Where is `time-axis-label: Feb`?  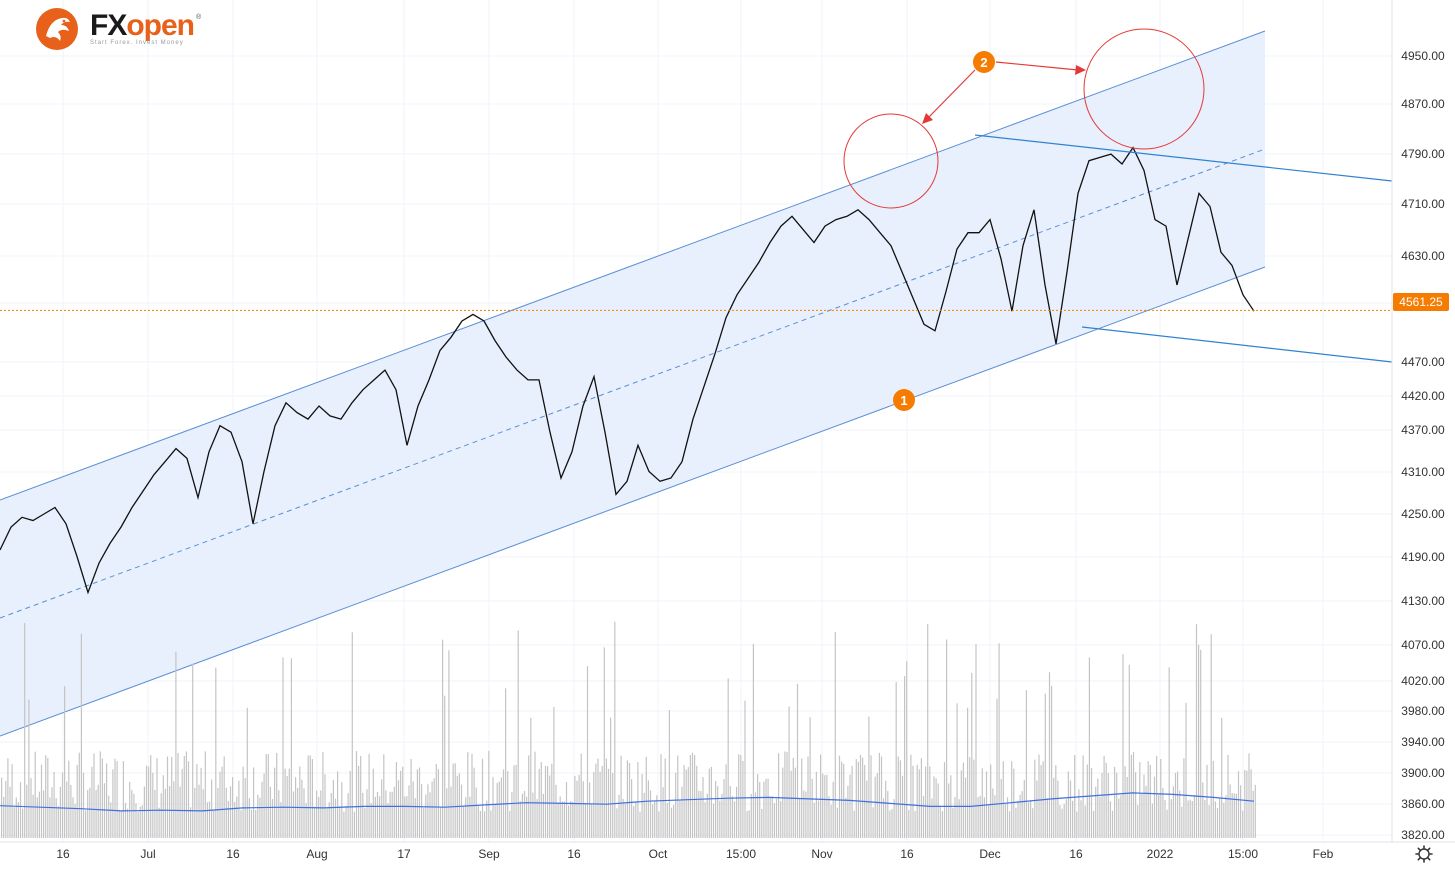
time-axis-label: Feb is located at coordinates (1323, 854).